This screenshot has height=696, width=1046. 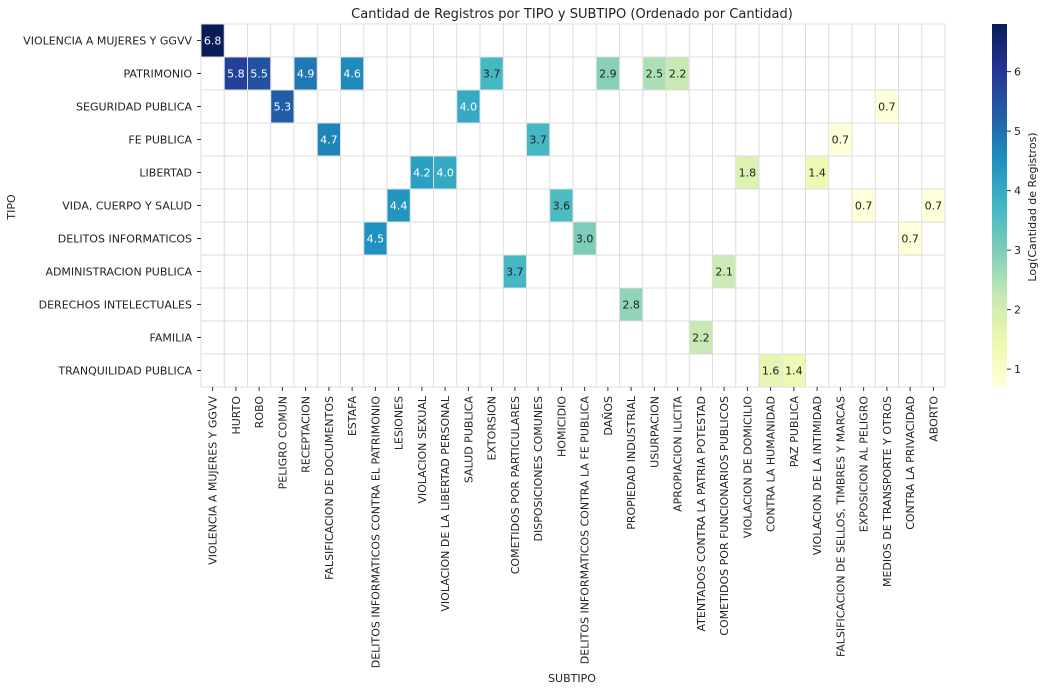 I want to click on column-tick-label: CONTRA LA PRIVACIDAD, so click(x=910, y=463).